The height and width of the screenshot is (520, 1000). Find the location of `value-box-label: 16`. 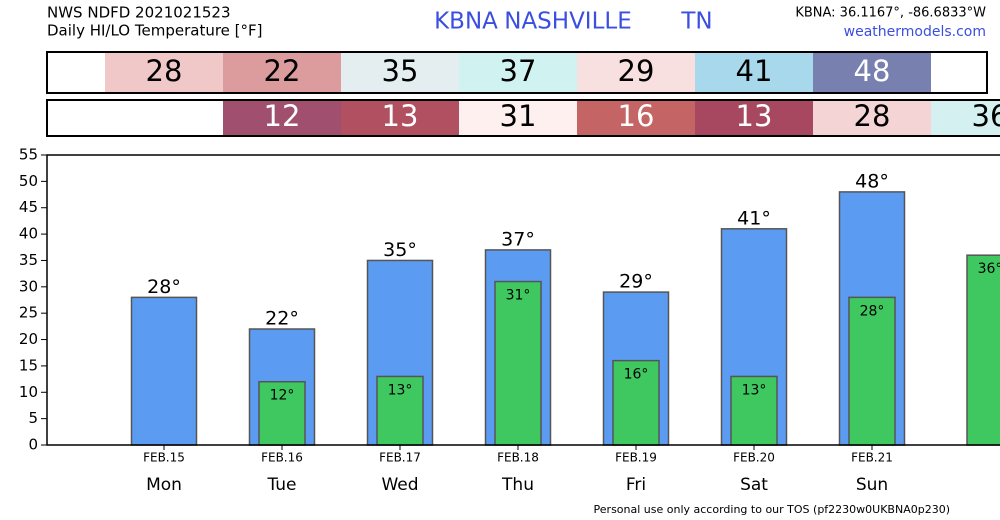

value-box-label: 16 is located at coordinates (636, 116).